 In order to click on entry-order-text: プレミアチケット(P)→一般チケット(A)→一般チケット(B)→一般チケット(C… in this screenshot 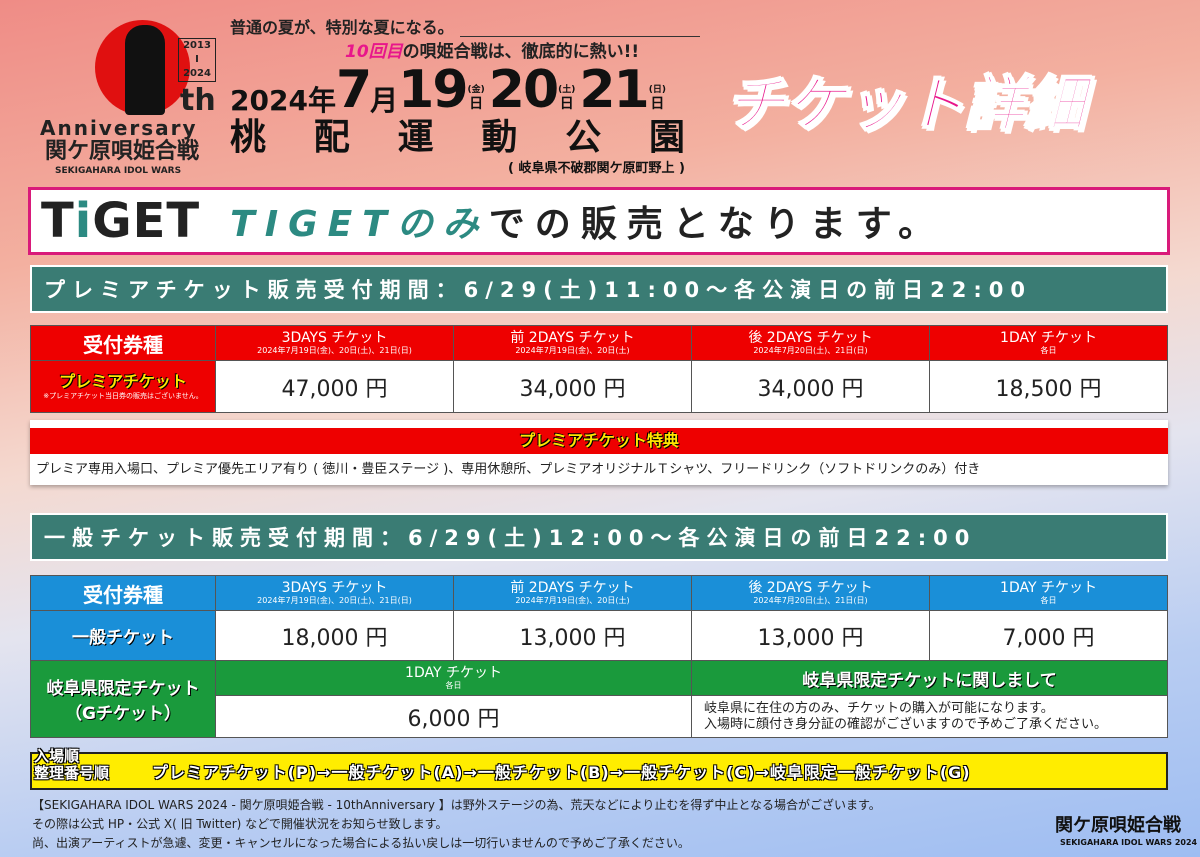, I will do `click(561, 772)`.